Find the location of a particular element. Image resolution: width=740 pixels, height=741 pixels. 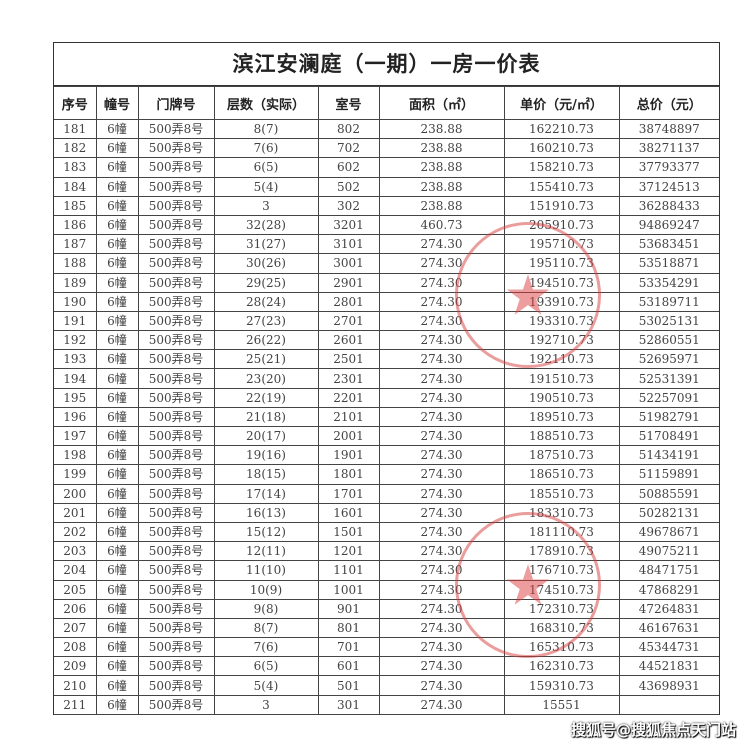

cell-total-price: 38271137 is located at coordinates (668, 148).